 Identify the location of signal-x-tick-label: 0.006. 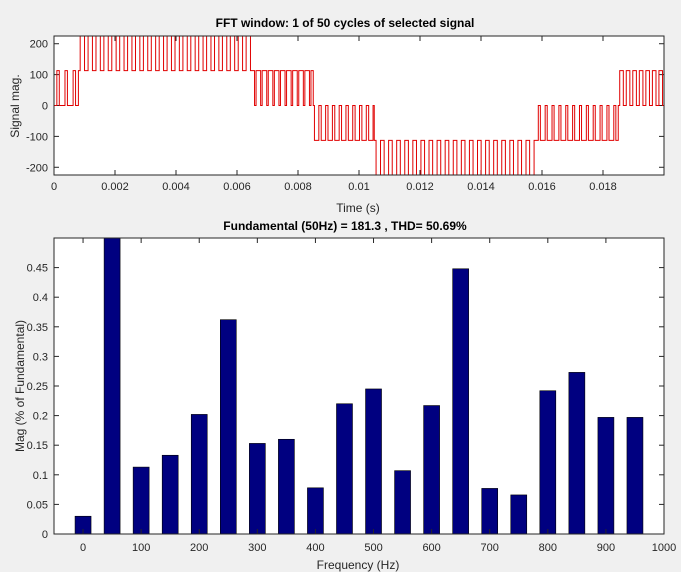
(237, 187).